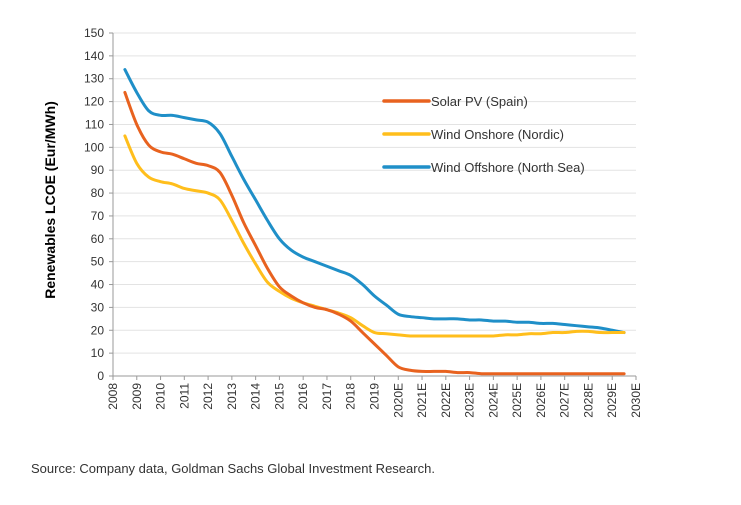 This screenshot has height=505, width=741. Describe the element at coordinates (137, 396) in the screenshot. I see `x-tick-label: 2009` at that location.